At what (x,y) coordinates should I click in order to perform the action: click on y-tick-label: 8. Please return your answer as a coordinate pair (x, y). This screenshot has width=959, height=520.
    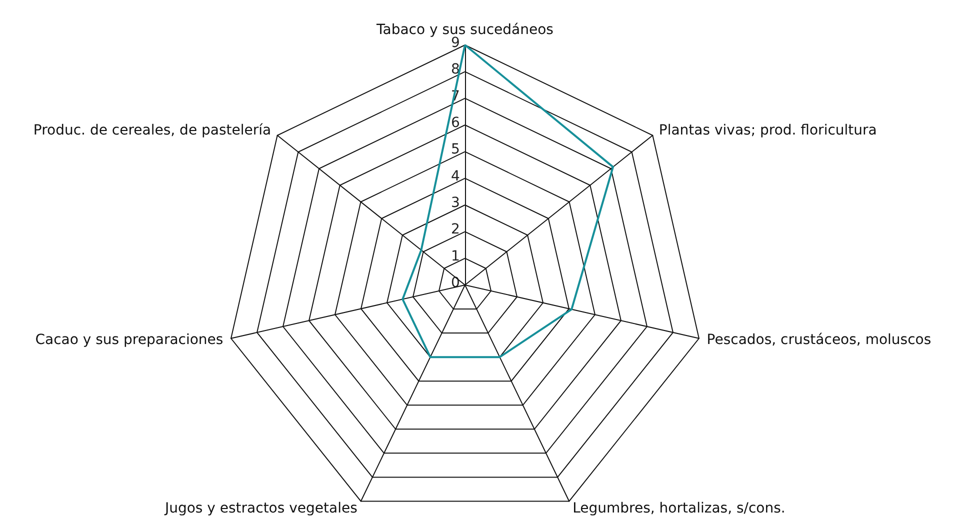
    Looking at the image, I should click on (455, 70).